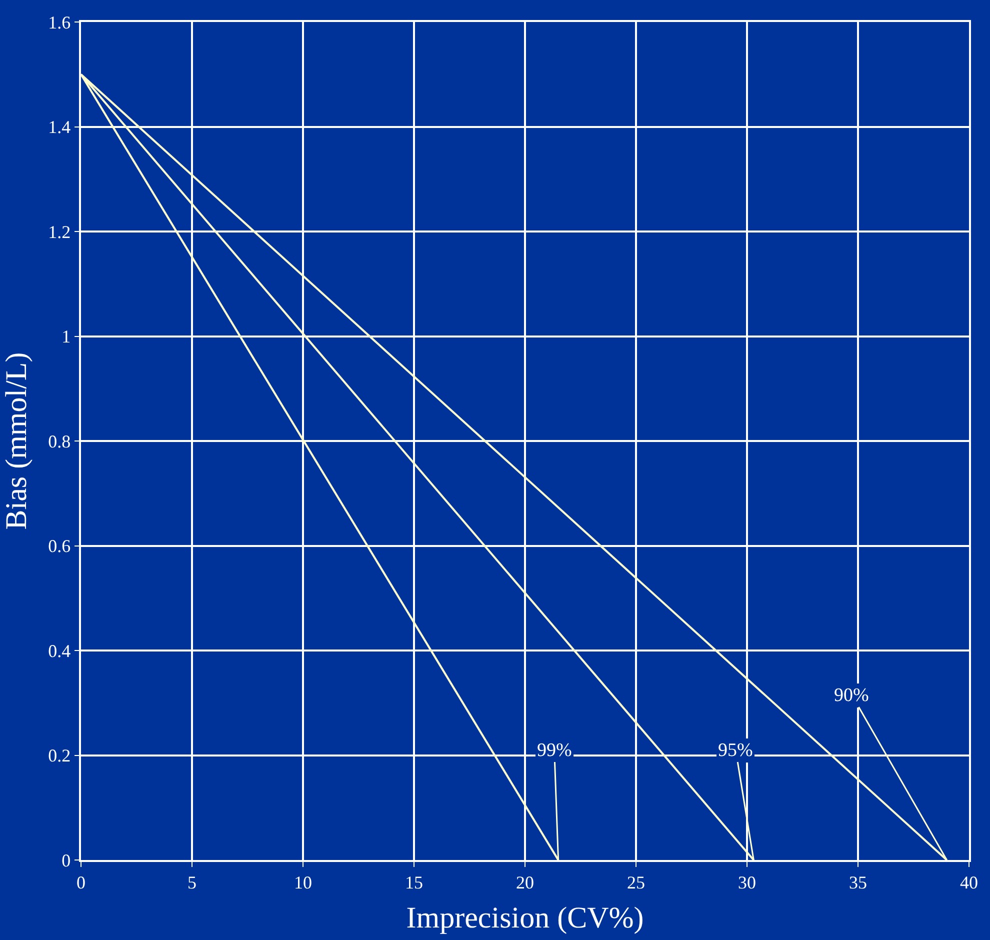  I want to click on x-tick-label: 5, so click(192, 882).